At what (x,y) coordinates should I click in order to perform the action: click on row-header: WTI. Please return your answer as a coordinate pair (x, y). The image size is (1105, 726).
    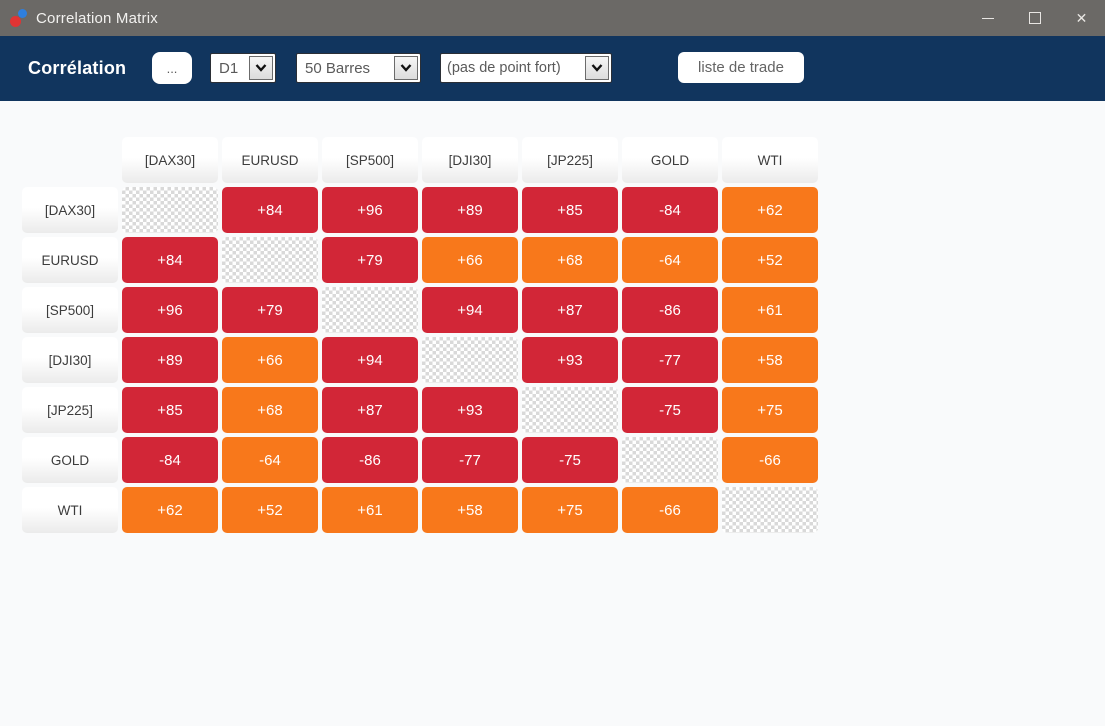
    Looking at the image, I should click on (70, 510).